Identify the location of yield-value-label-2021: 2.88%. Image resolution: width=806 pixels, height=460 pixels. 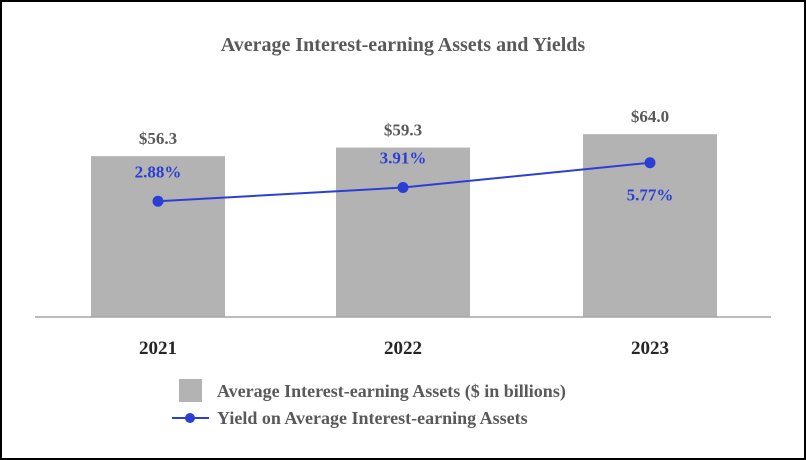
(158, 171).